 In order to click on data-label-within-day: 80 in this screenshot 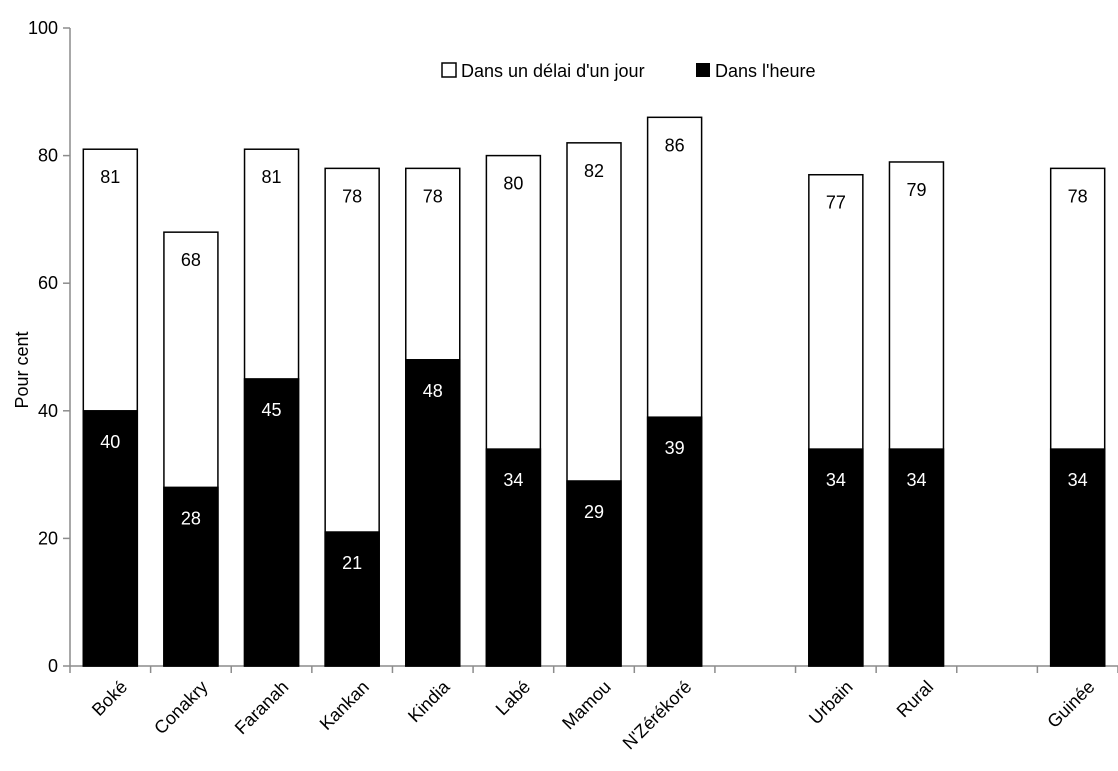, I will do `click(513, 184)`.